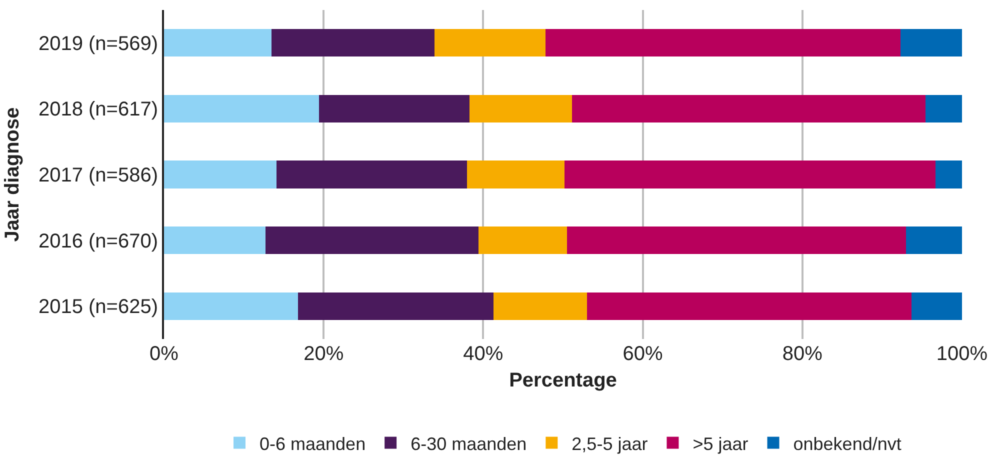 This screenshot has height=472, width=998. Describe the element at coordinates (483, 354) in the screenshot. I see `x-tick-label: 40%` at that location.